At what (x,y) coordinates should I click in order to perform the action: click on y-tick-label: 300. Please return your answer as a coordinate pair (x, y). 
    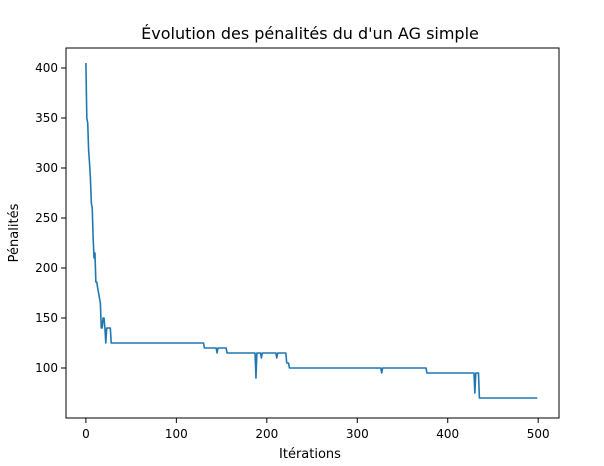
    Looking at the image, I should click on (46, 168).